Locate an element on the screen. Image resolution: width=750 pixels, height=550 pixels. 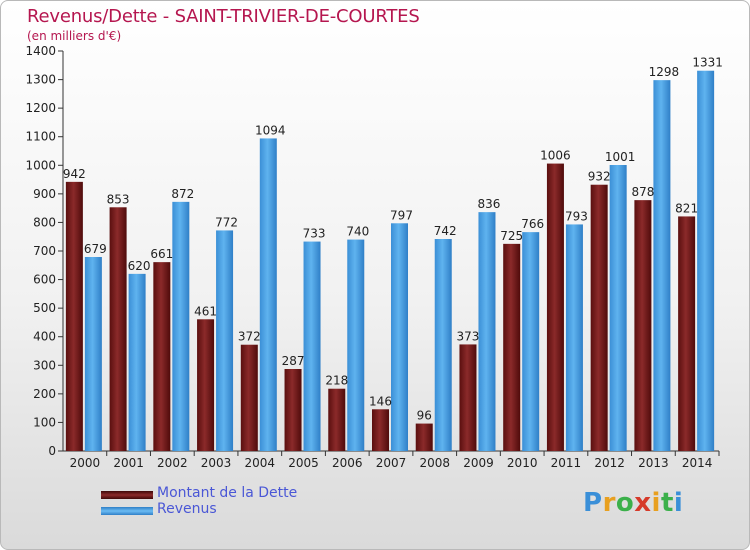
logo-letter: P is located at coordinates (593, 503).